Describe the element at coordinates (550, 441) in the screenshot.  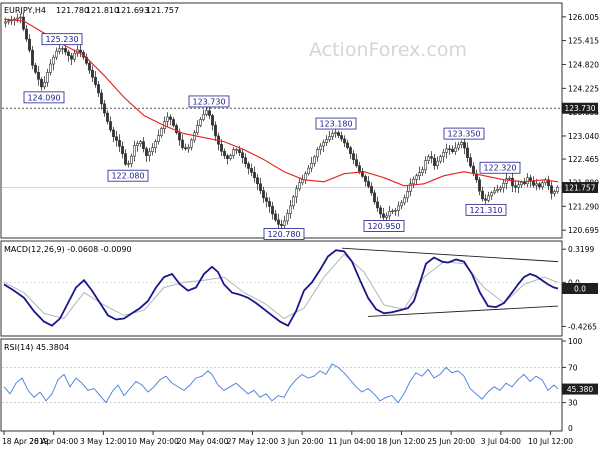
I see `time-tick-label: 10 Jul 12:00` at that location.